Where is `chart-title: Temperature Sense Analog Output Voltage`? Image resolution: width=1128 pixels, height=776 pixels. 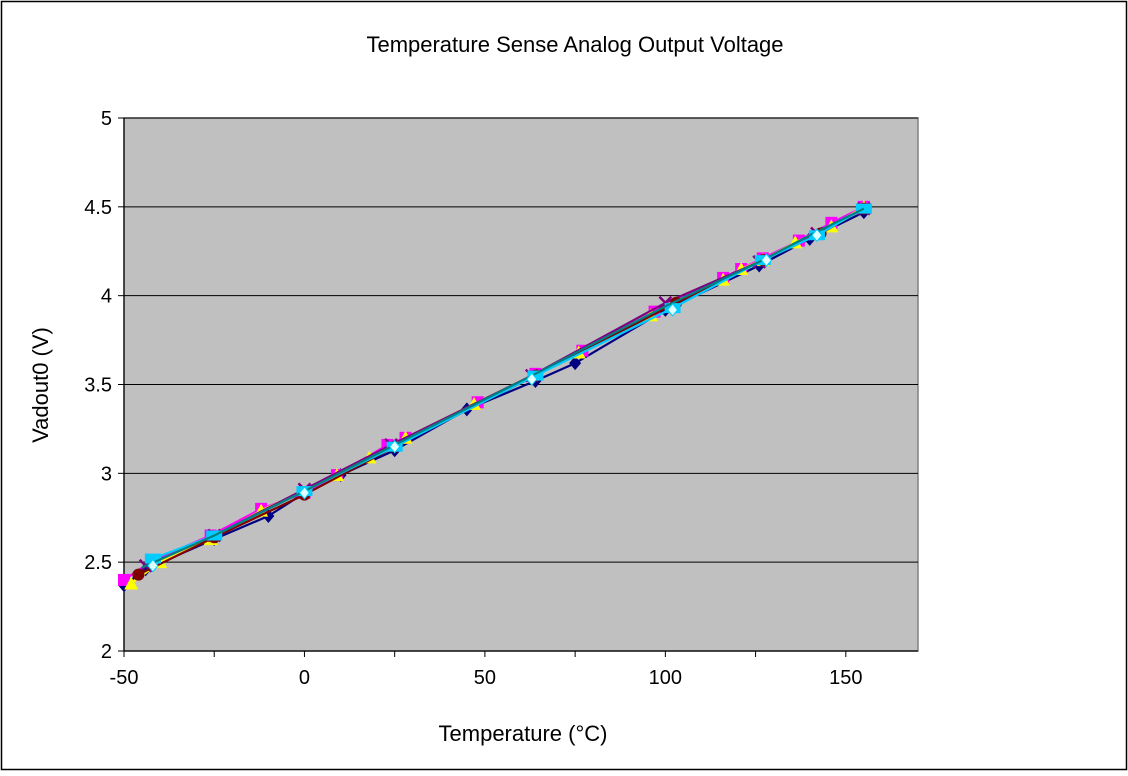 chart-title: Temperature Sense Analog Output Voltage is located at coordinates (574, 44).